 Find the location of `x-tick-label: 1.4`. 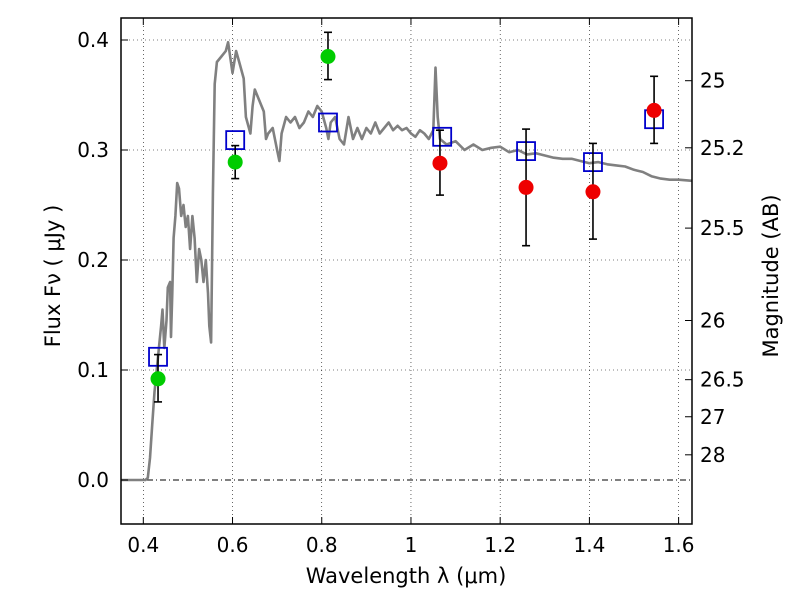

x-tick-label: 1.4 is located at coordinates (589, 545).